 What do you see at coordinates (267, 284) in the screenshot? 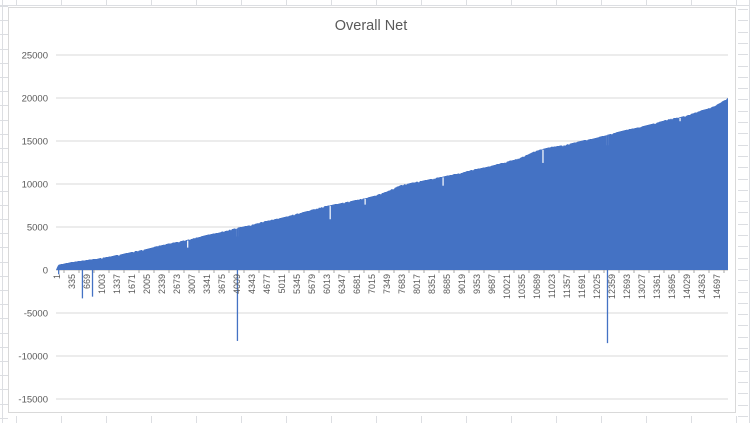
I see `x-axis-label: 4677` at bounding box center [267, 284].